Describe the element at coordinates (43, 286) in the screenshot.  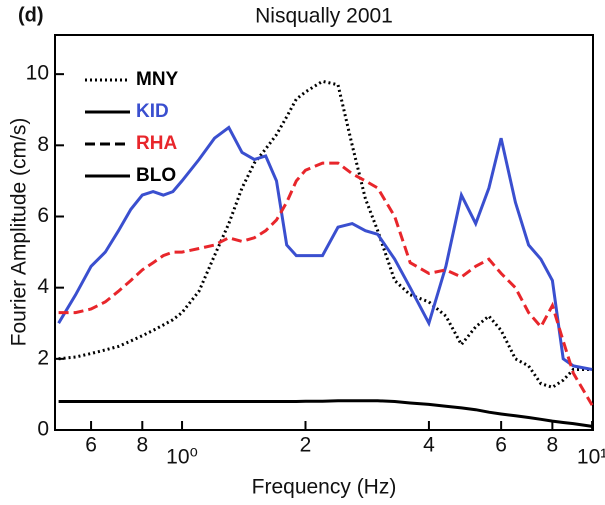
I see `y-tick-label: 4` at that location.